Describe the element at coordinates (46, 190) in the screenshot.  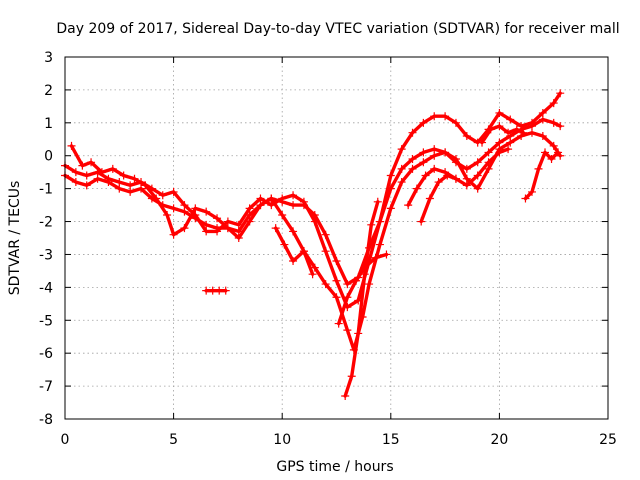
I see `y-tick-label: -1` at that location.